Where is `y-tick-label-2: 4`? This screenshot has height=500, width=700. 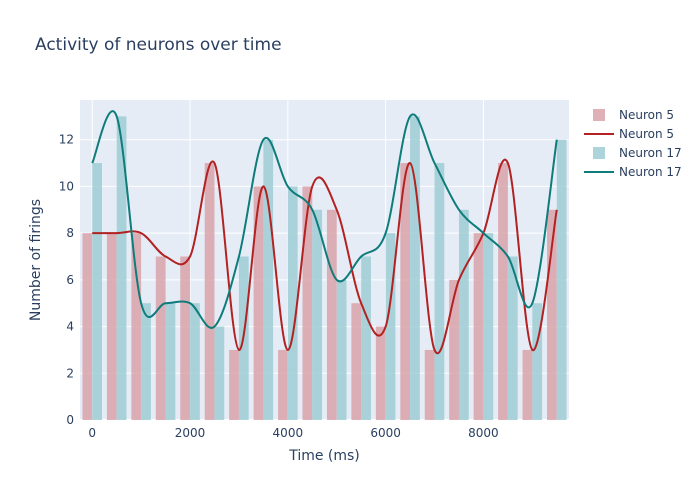
y-tick-label-2: 4 is located at coordinates (70, 327).